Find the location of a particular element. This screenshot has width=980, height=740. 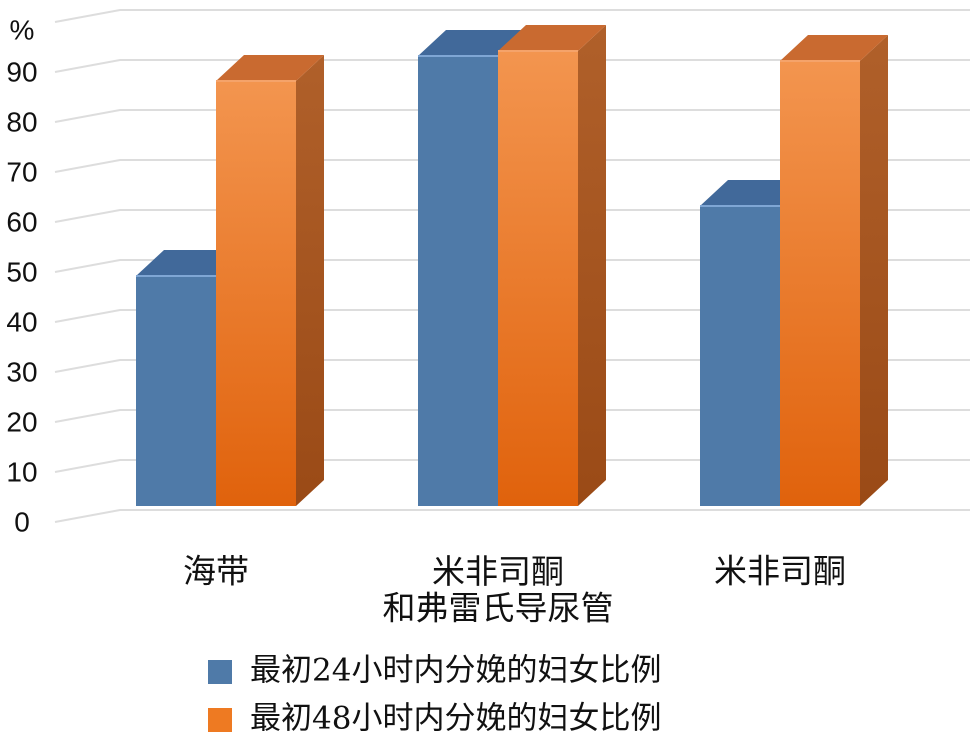

y-tick-label: 30 is located at coordinates (21, 371).